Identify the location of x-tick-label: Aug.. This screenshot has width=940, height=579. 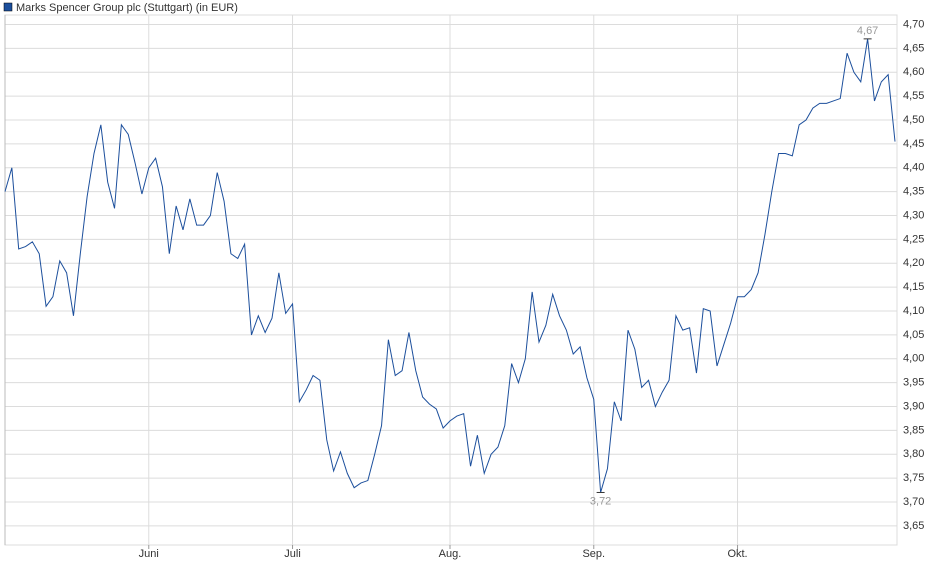
(450, 554).